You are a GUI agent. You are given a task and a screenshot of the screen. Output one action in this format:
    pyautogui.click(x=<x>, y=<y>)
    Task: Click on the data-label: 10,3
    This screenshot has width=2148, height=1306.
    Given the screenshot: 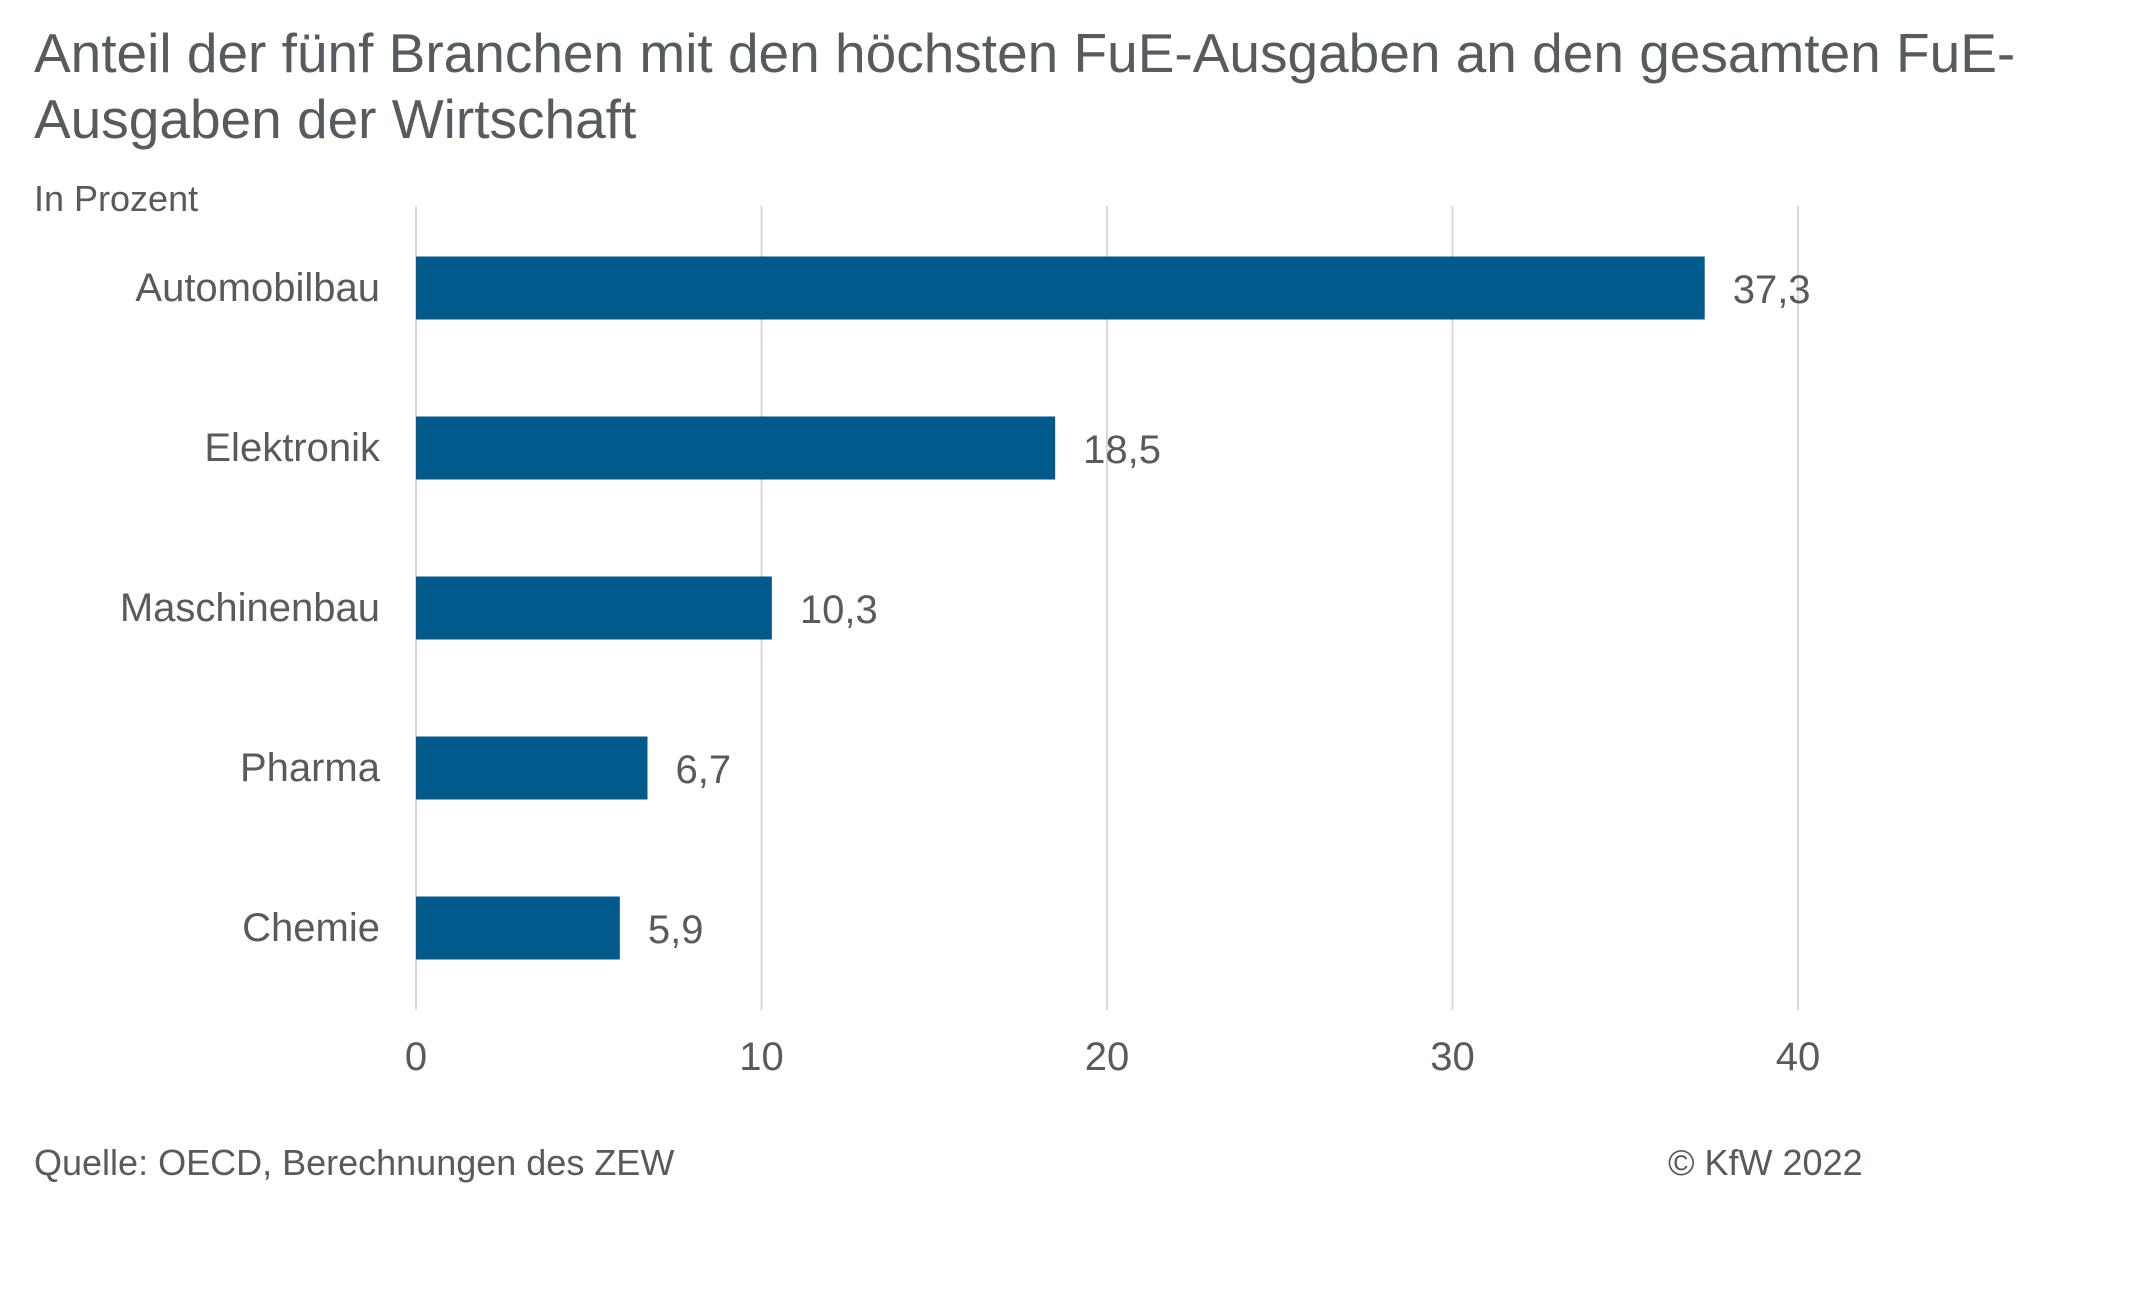 What is the action you would take?
    pyautogui.click(x=839, y=610)
    